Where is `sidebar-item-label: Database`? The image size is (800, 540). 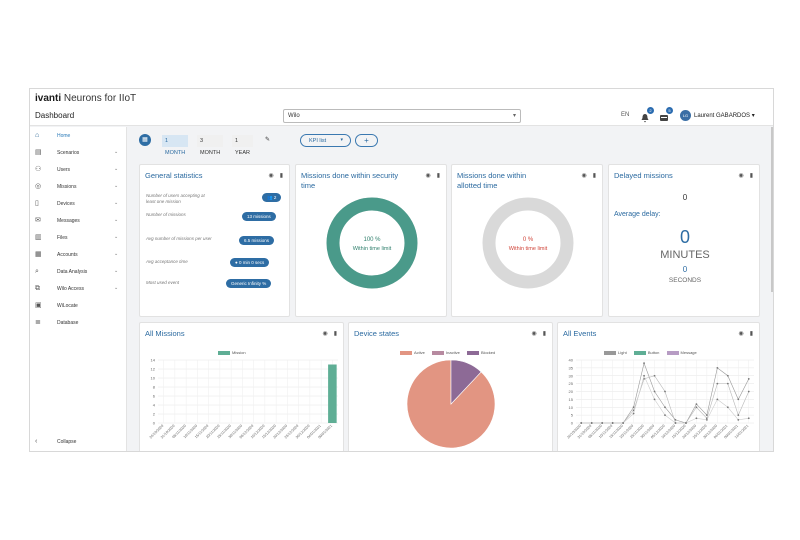
sidebar-item-label: Database is located at coordinates (68, 323).